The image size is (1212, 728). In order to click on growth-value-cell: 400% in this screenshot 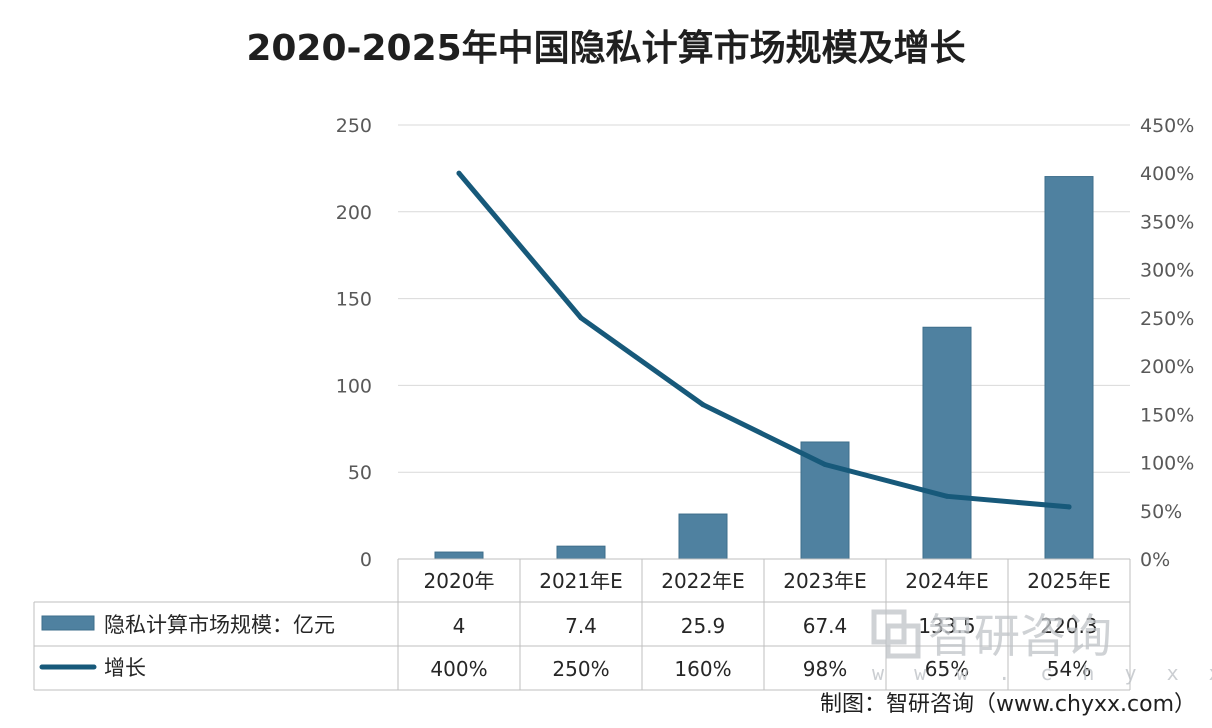, I will do `click(458, 669)`.